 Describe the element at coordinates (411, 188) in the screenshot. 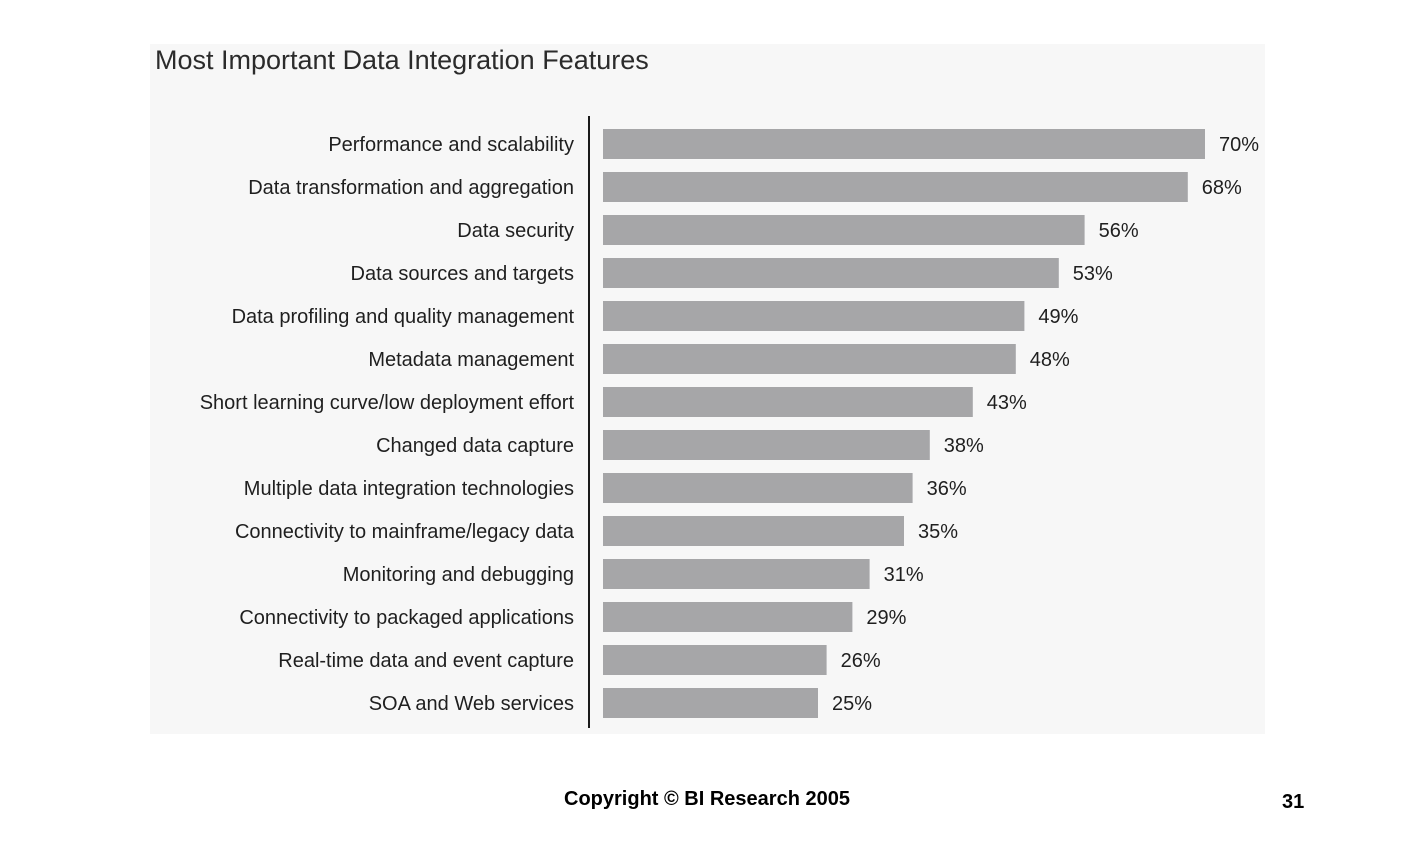

I see `category-label: Data transformation and aggregation` at that location.